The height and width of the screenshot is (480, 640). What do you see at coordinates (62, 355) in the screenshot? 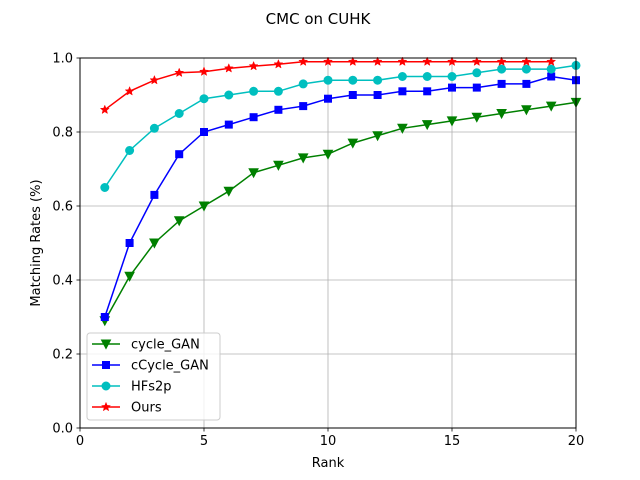
I see `y-tick-label: 0.2` at bounding box center [62, 355].